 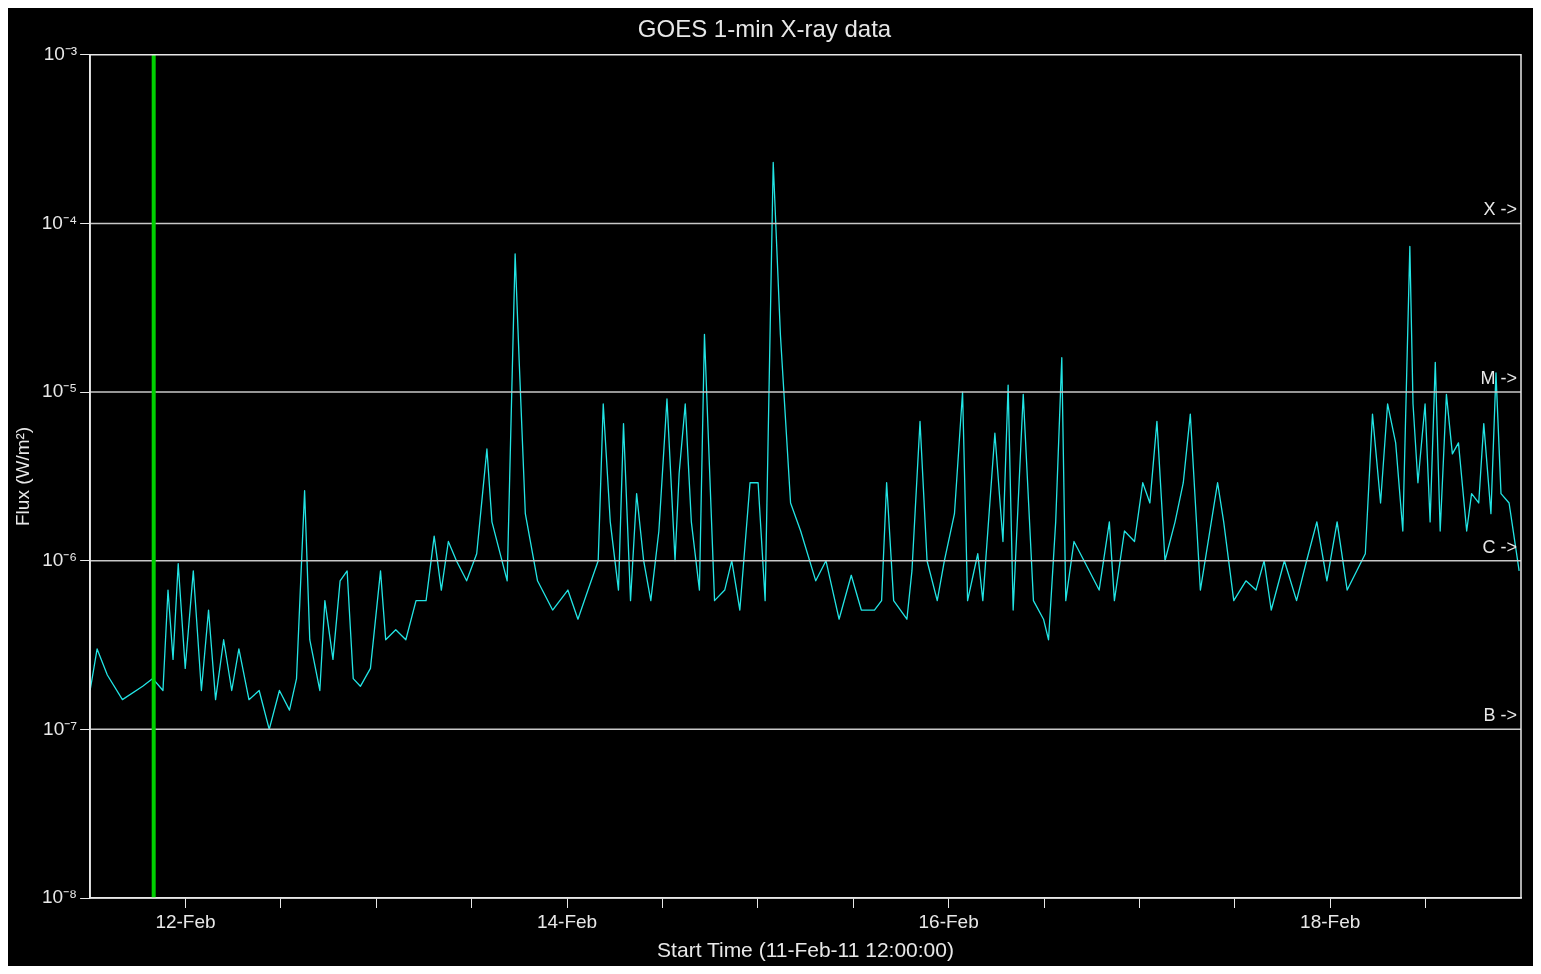 I want to click on x-tick-label: 14-Feb, so click(x=567, y=921).